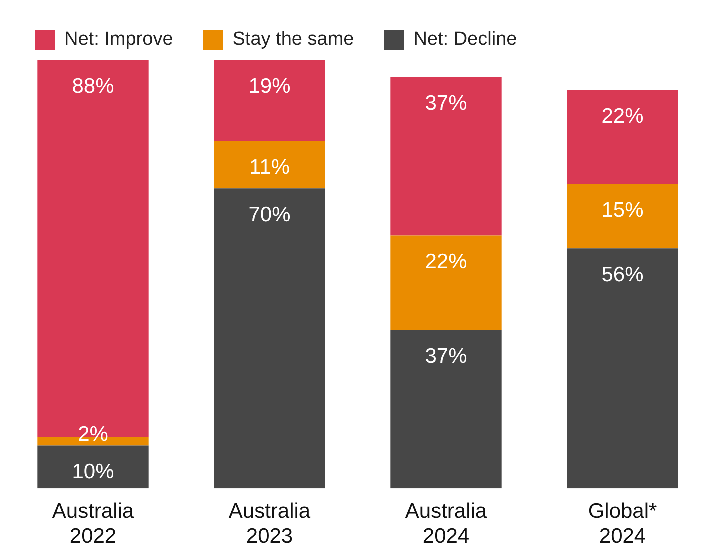 This screenshot has width=716, height=553. Describe the element at coordinates (93, 524) in the screenshot. I see `x-tick-label: Australia 2022` at that location.